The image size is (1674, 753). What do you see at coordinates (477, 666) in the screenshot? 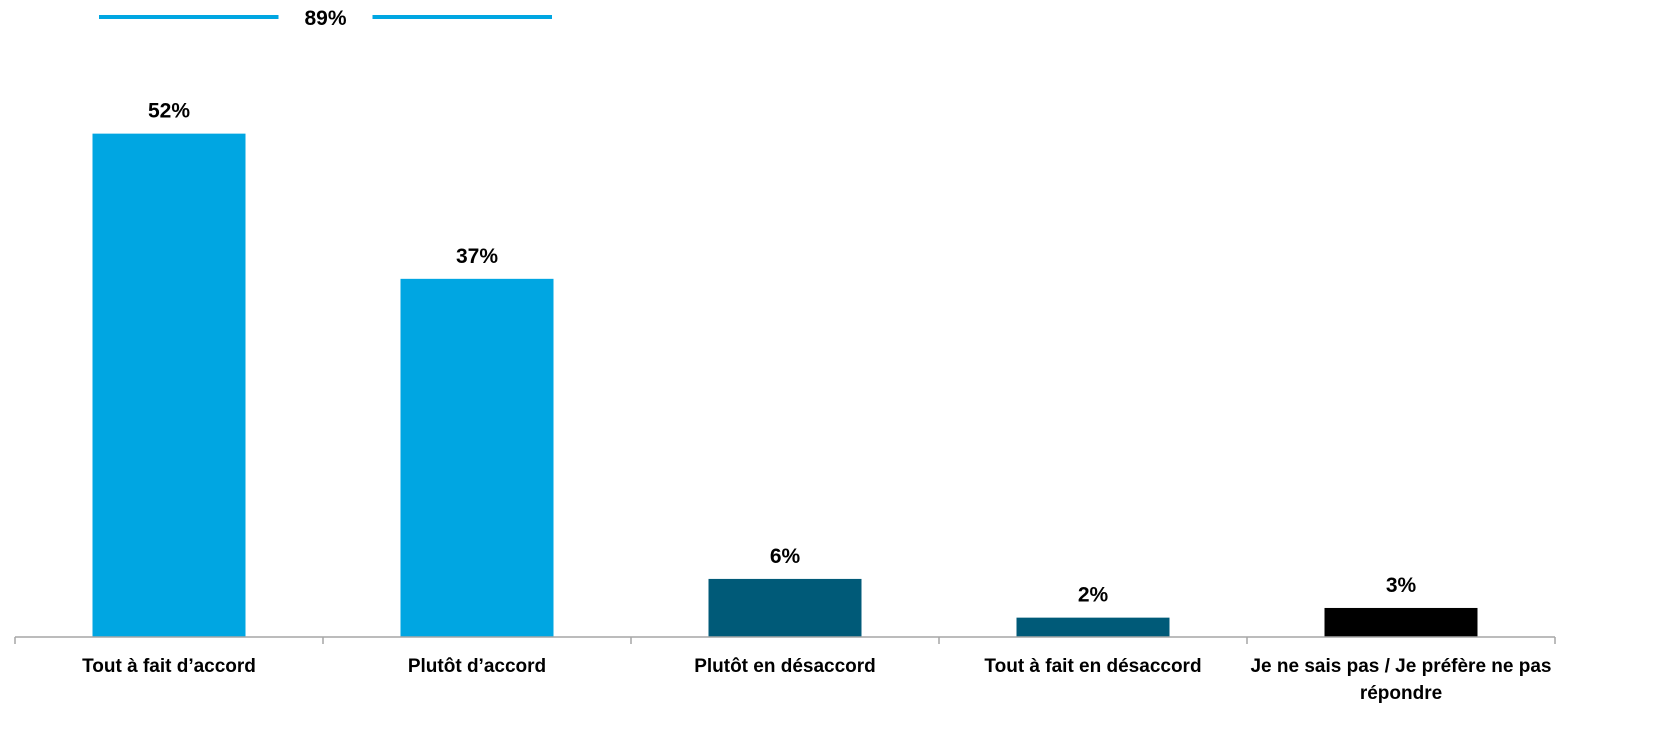
I see `category-label: Plutôt d’accord` at bounding box center [477, 666].